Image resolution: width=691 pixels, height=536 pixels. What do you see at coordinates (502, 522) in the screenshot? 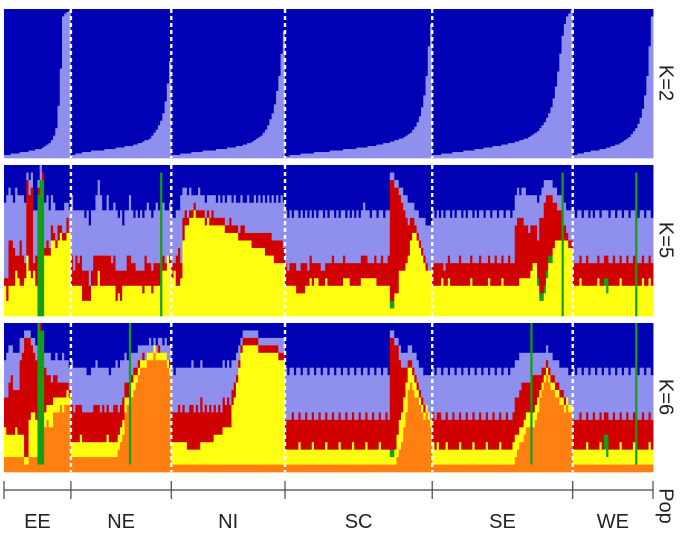
I see `pop-label-se: SE` at bounding box center [502, 522].